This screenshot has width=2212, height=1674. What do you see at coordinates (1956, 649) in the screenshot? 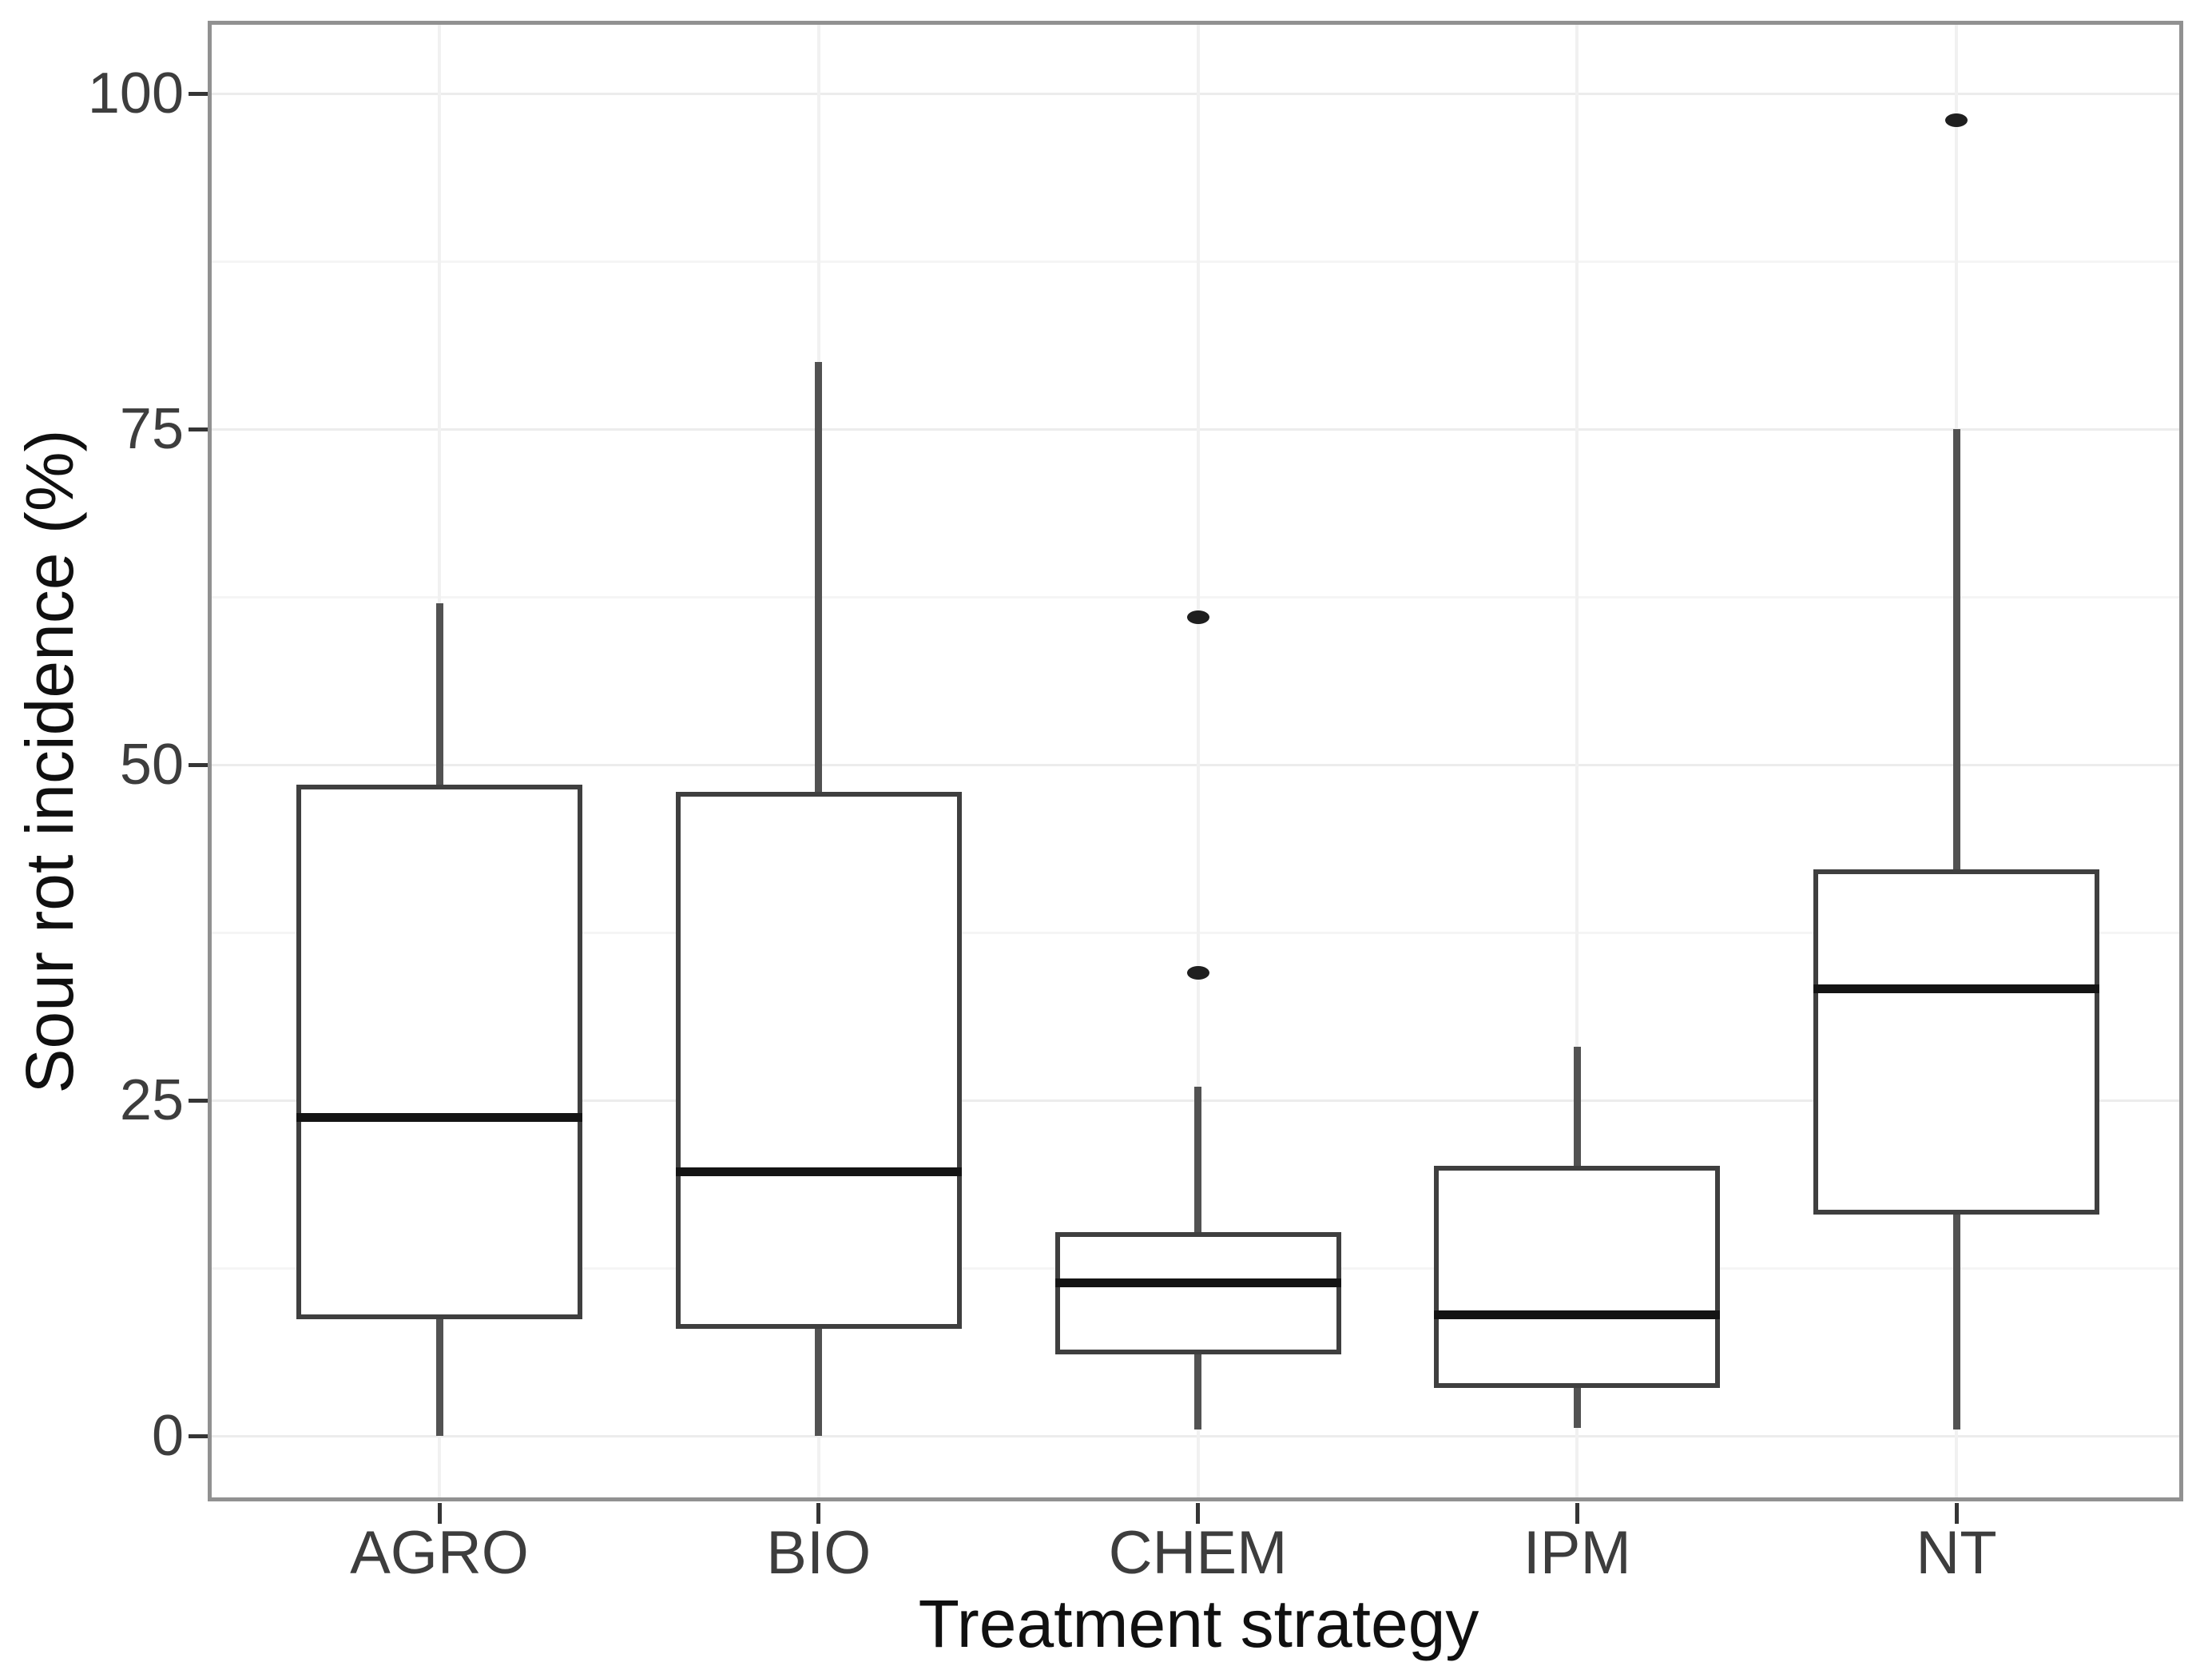
I see `upper-whisker-NT` at bounding box center [1956, 649].